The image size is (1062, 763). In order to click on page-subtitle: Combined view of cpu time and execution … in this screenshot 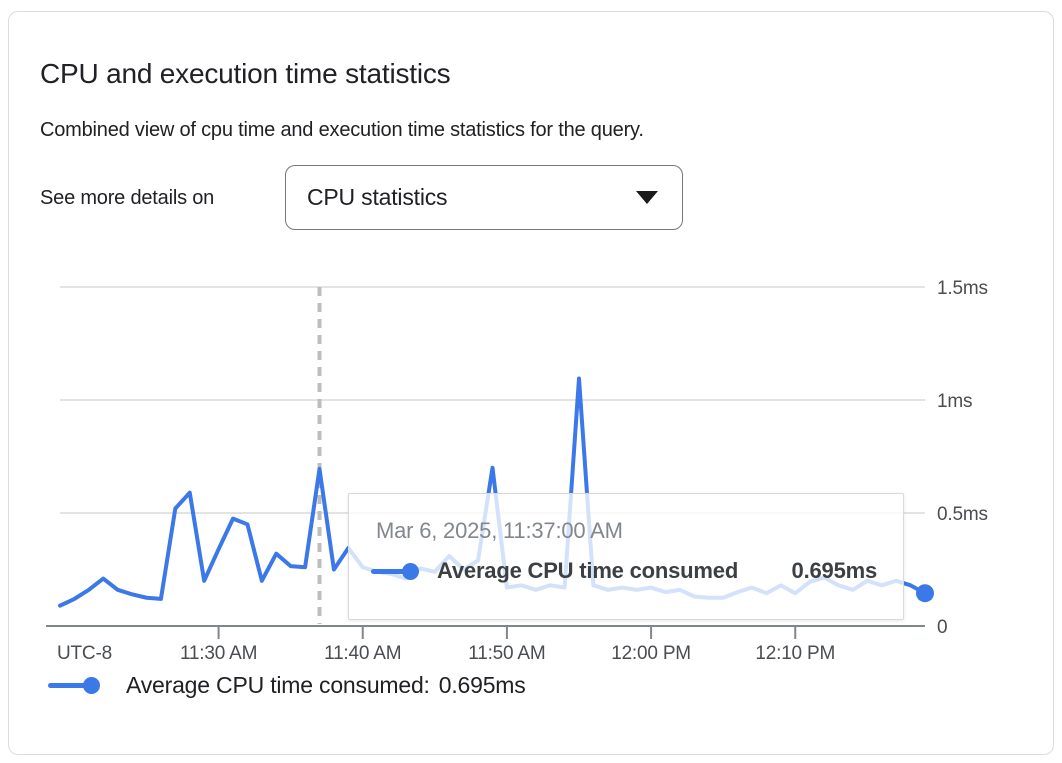, I will do `click(342, 130)`.